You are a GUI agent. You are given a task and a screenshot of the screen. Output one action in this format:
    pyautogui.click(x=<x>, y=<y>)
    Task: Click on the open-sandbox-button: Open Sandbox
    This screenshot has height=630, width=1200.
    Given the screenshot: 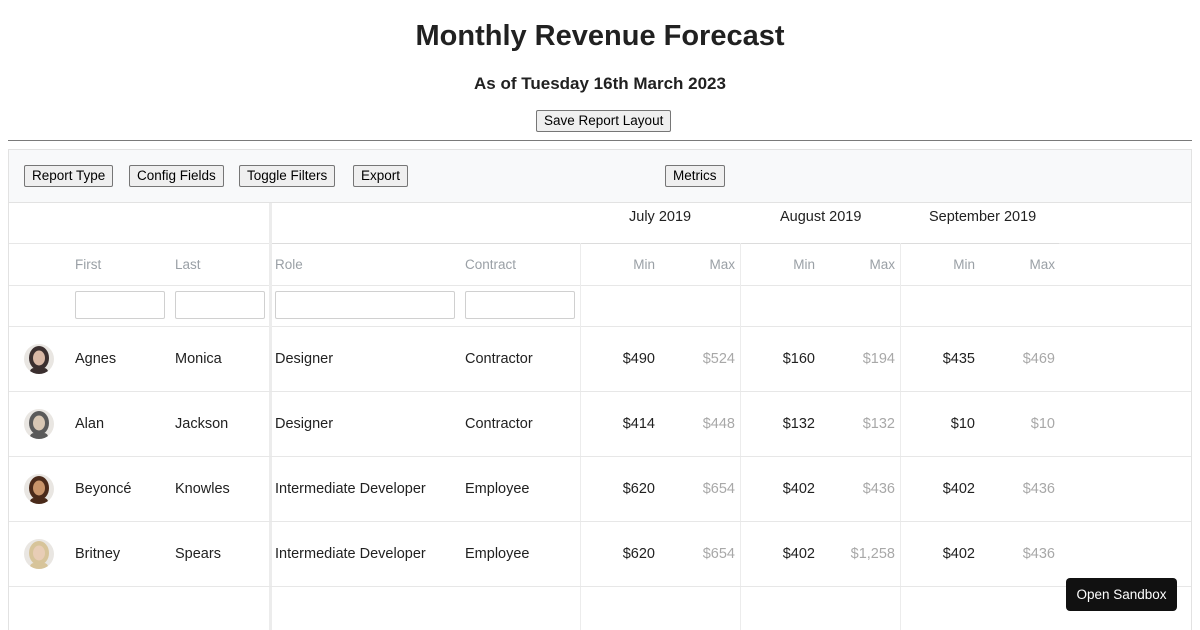 What is the action you would take?
    pyautogui.click(x=1121, y=594)
    